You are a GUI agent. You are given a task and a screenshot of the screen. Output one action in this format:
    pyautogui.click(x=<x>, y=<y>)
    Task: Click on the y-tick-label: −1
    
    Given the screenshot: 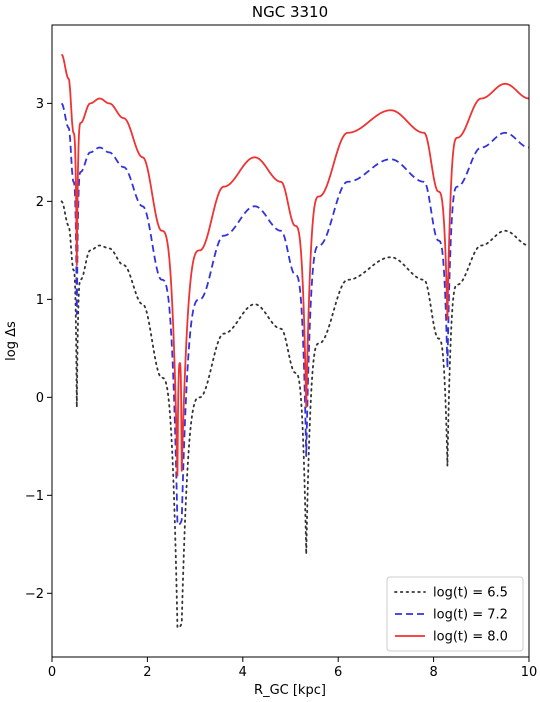 What is the action you would take?
    pyautogui.click(x=34, y=496)
    